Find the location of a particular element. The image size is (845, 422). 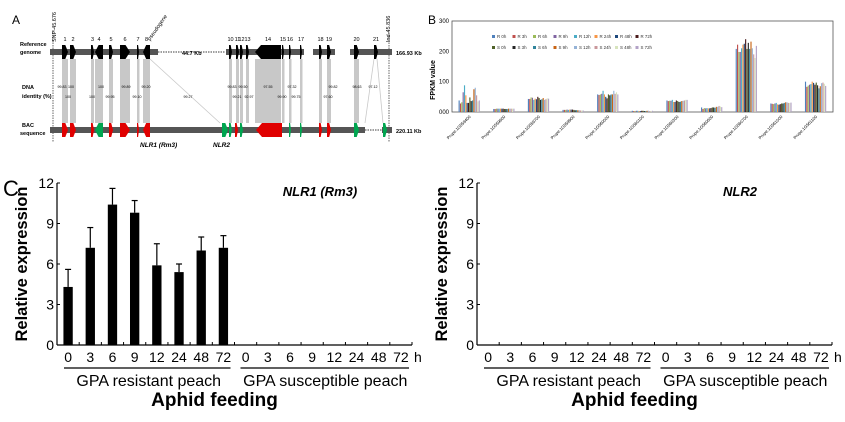

chart-title: NLR1 (Rm3) is located at coordinates (320, 191).